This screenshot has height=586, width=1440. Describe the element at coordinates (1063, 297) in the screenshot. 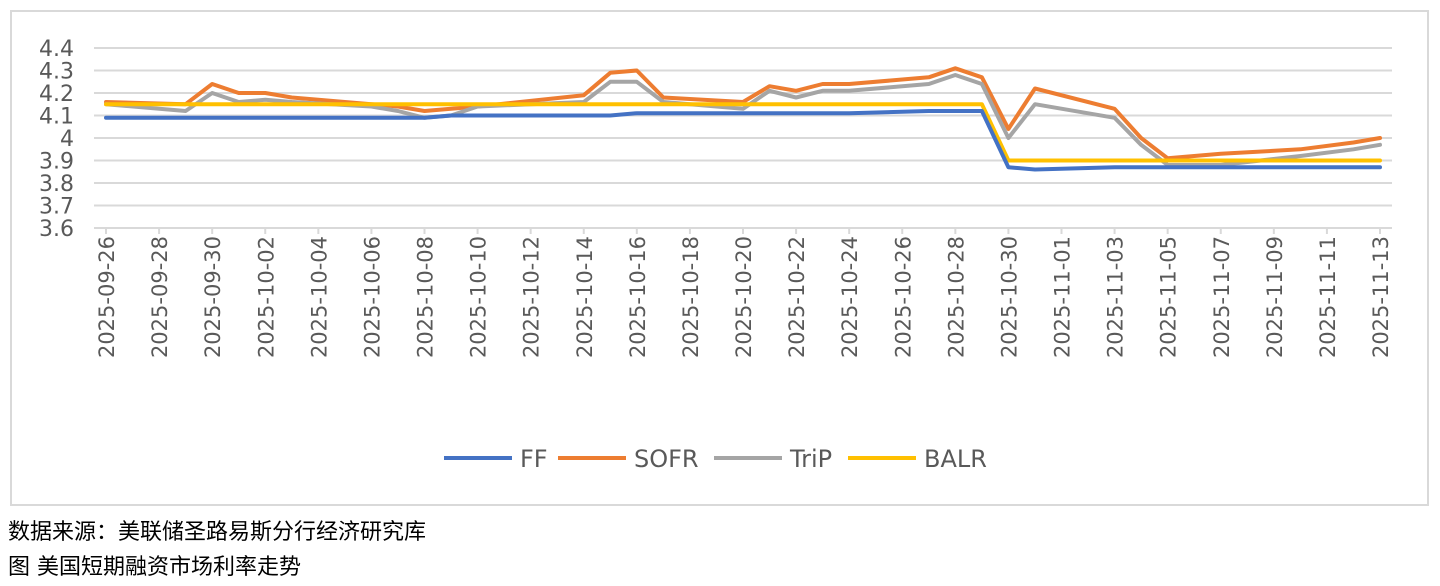

I see `x-tick-label: 2025-11-01` at that location.